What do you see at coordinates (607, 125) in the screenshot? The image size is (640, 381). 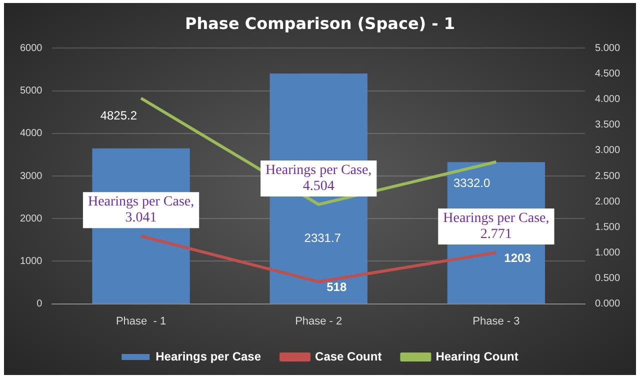 I see `y2-tick-label: 3.500` at bounding box center [607, 125].